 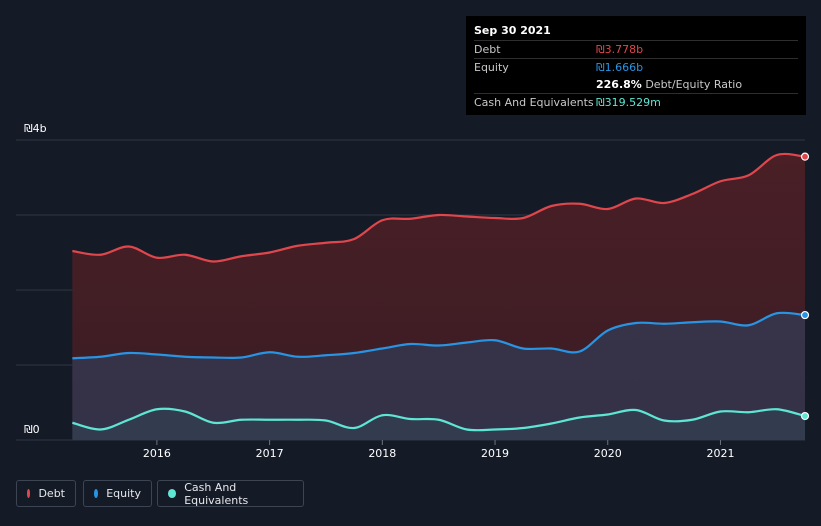 I want to click on x-tick-label-0: 2016, so click(x=157, y=453).